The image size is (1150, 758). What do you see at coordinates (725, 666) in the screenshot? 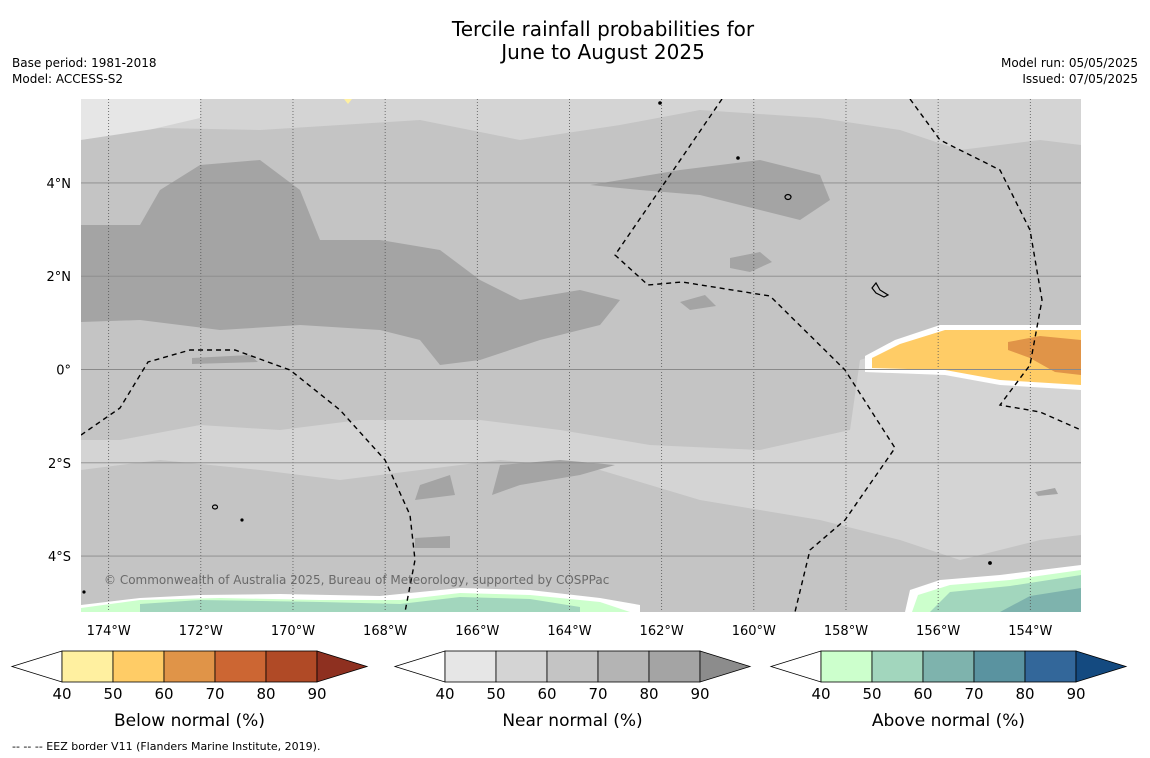
I see `near-normal-colorbar-high-triangle` at bounding box center [725, 666].